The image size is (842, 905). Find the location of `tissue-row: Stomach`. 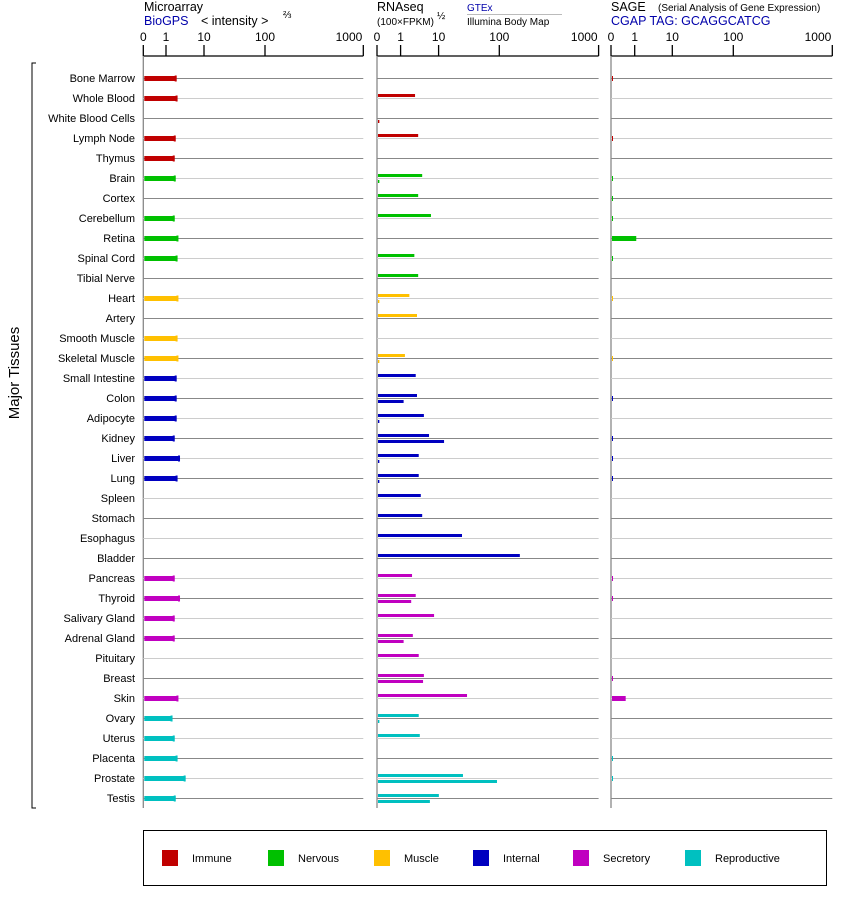

tissue-row: Stomach is located at coordinates (462, 519).